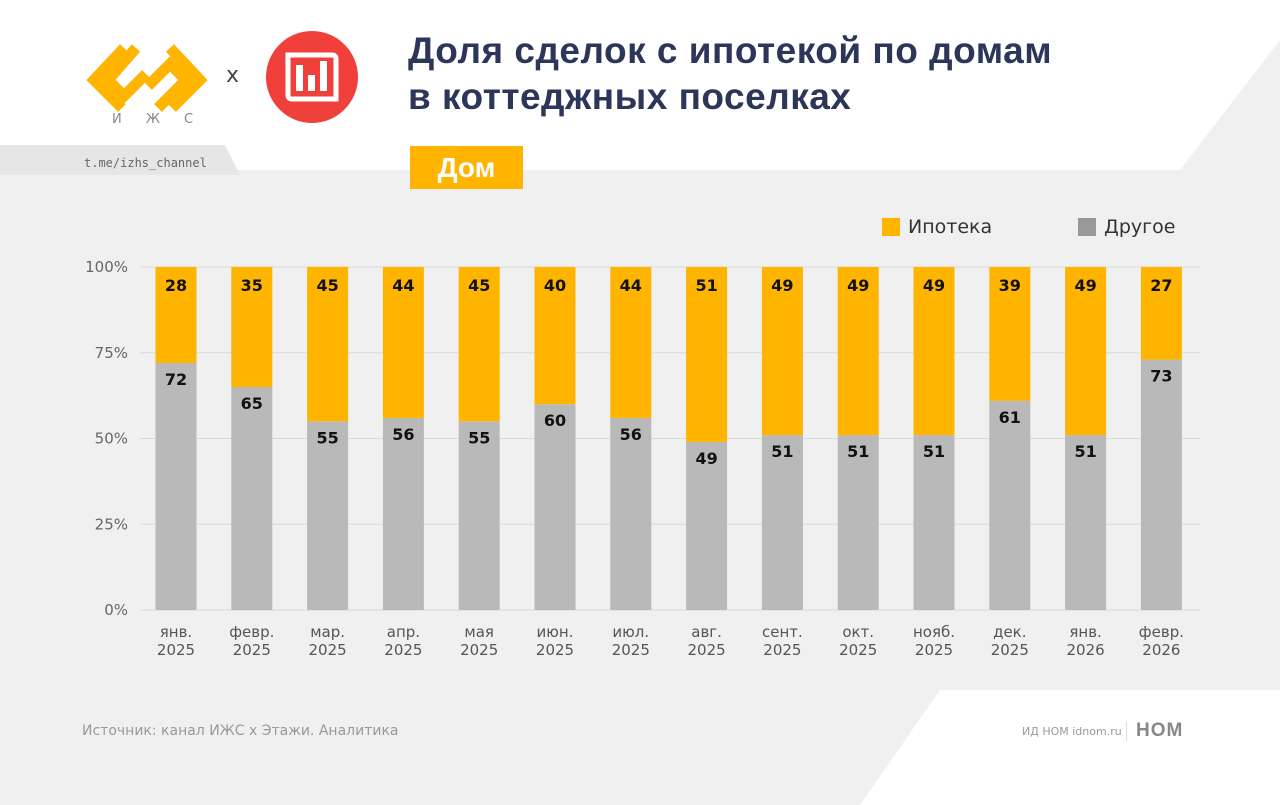 The height and width of the screenshot is (805, 1280). Describe the element at coordinates (327, 632) in the screenshot. I see `x-tick-label-month: мар.` at that location.